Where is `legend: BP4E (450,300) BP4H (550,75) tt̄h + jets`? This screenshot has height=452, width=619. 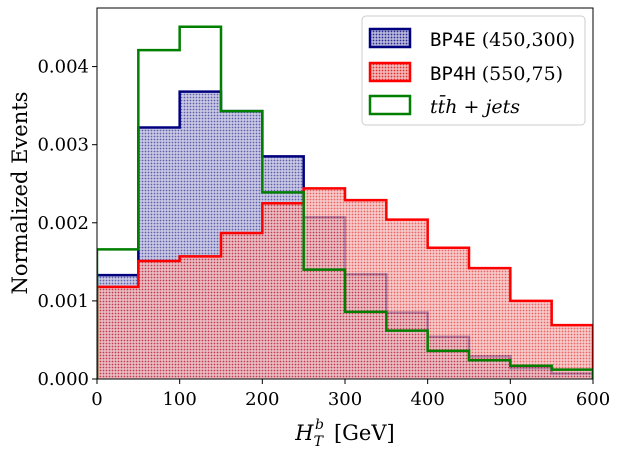 legend: BP4E (450,300) BP4H (550,75) tt̄h + jets is located at coordinates (473, 70).